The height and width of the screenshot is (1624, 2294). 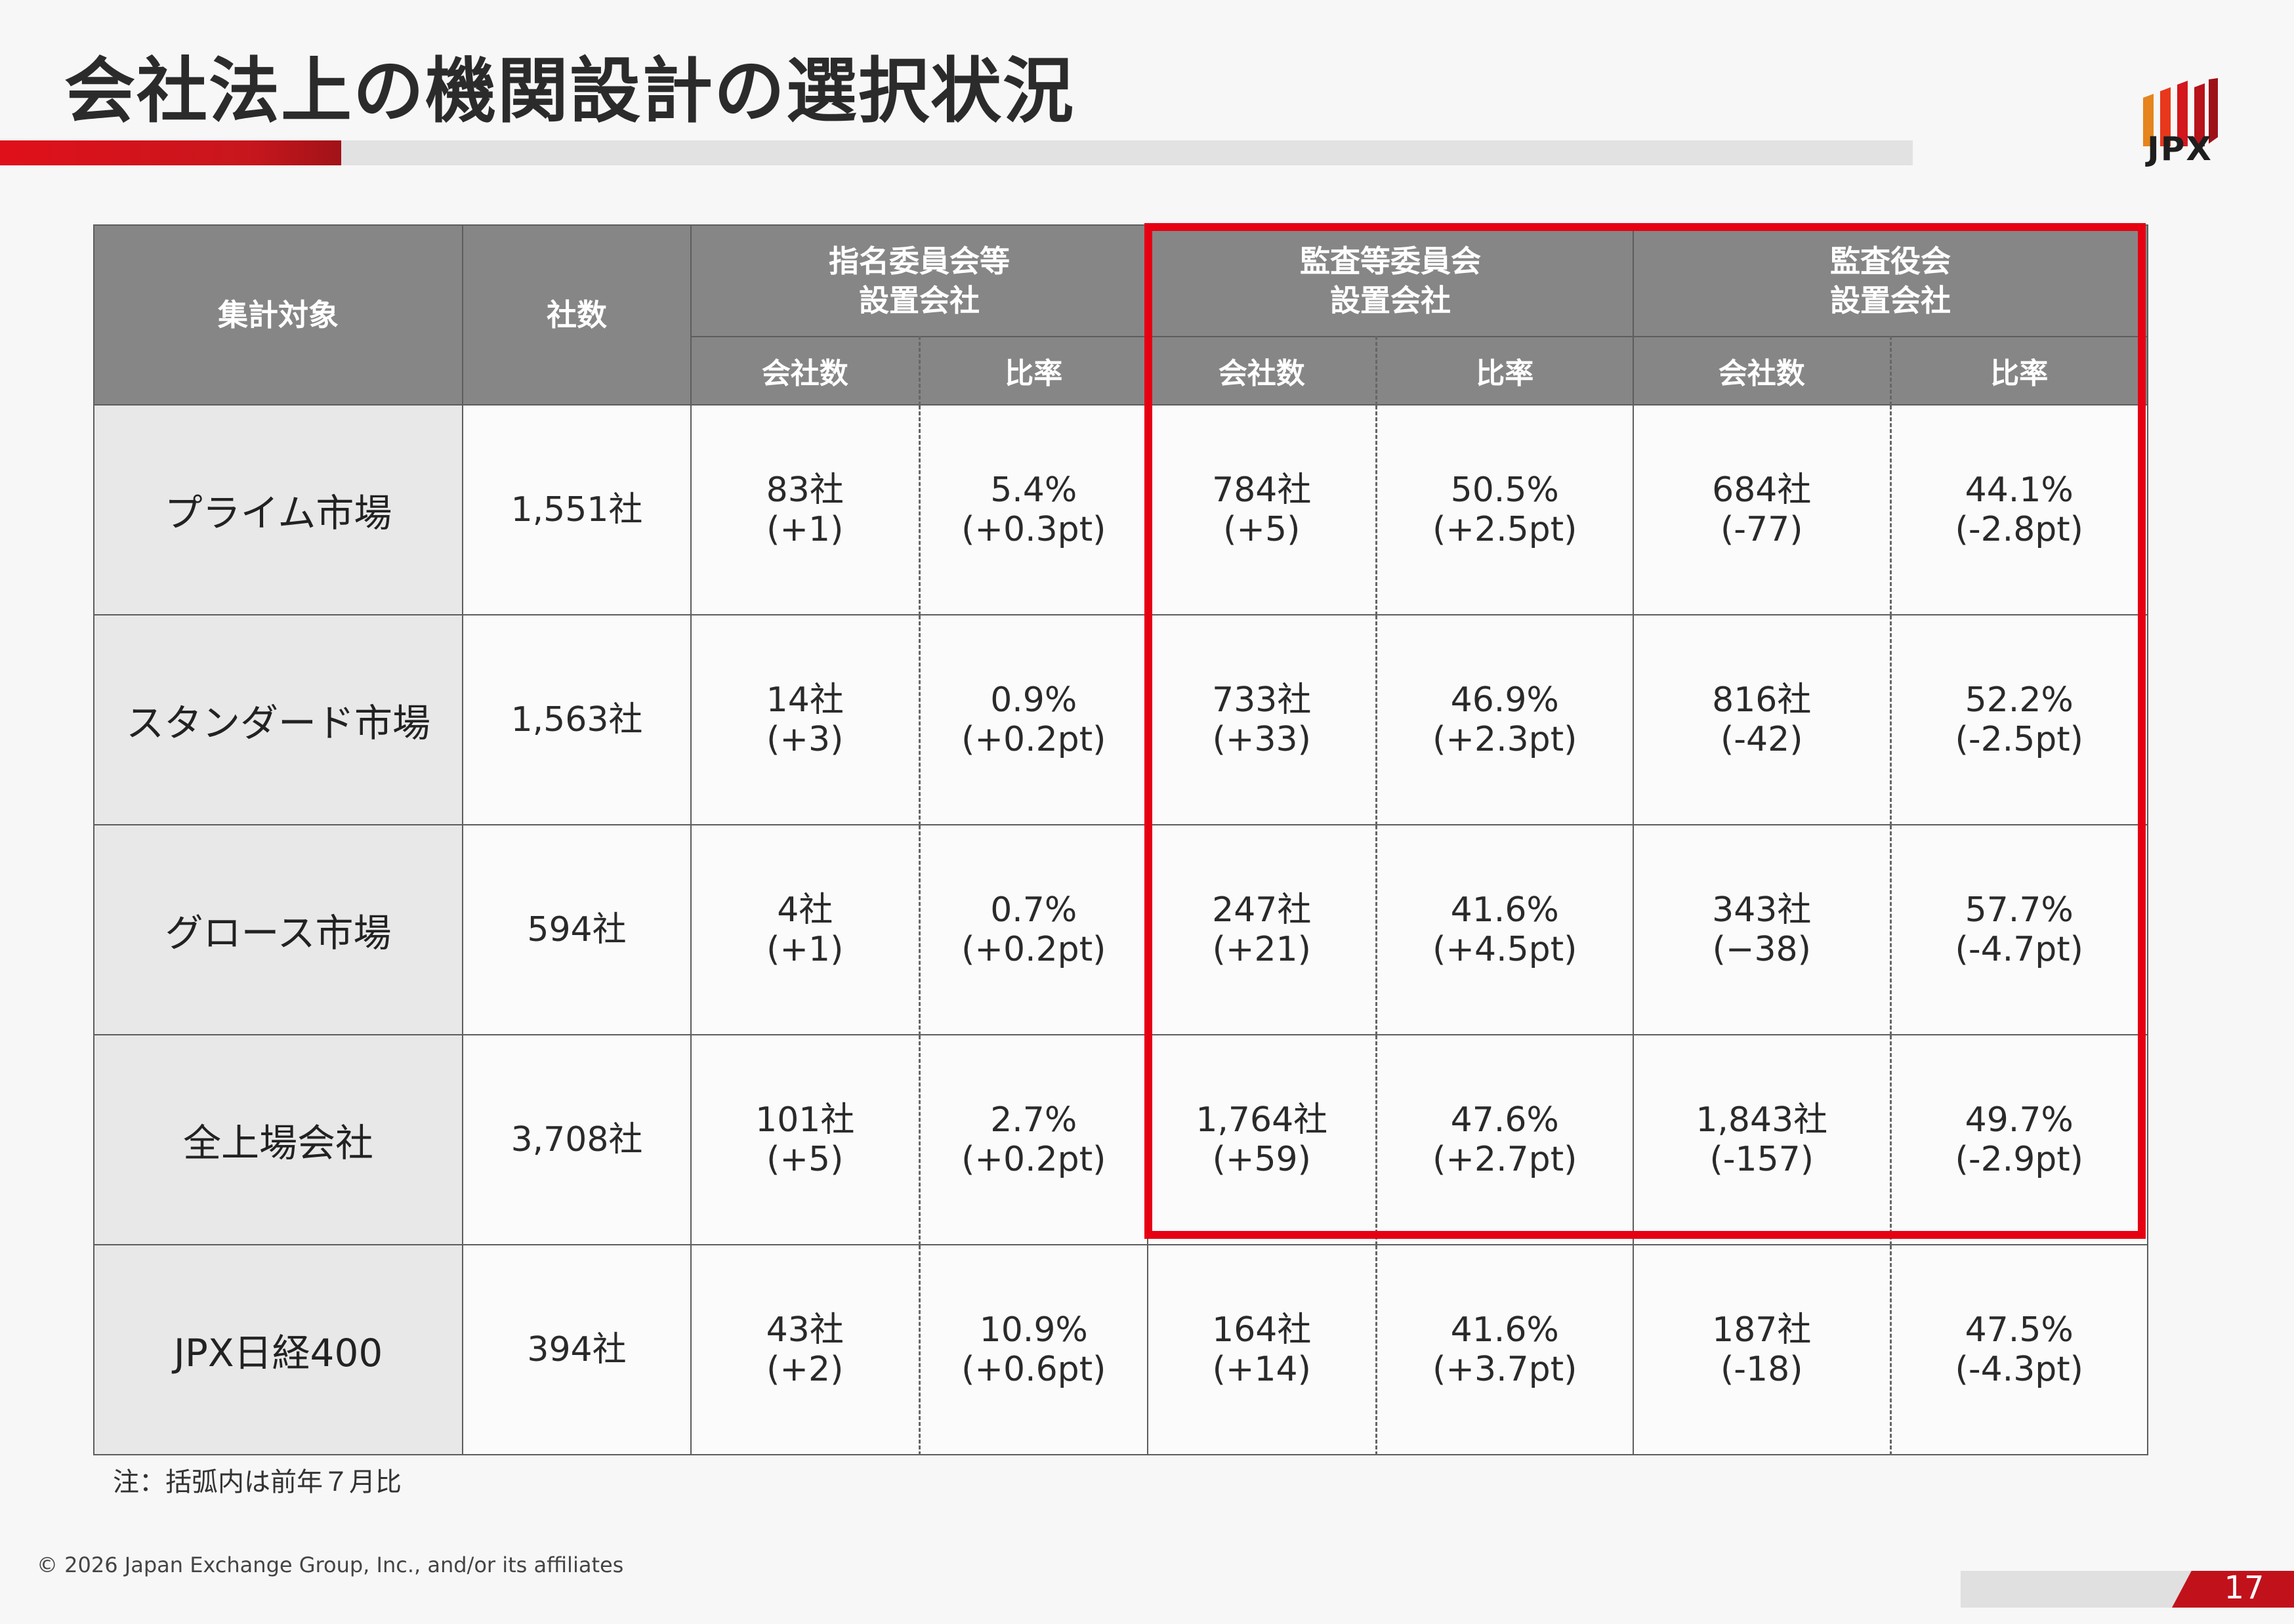 I want to click on page-number-tab, so click(x=2233, y=1590).